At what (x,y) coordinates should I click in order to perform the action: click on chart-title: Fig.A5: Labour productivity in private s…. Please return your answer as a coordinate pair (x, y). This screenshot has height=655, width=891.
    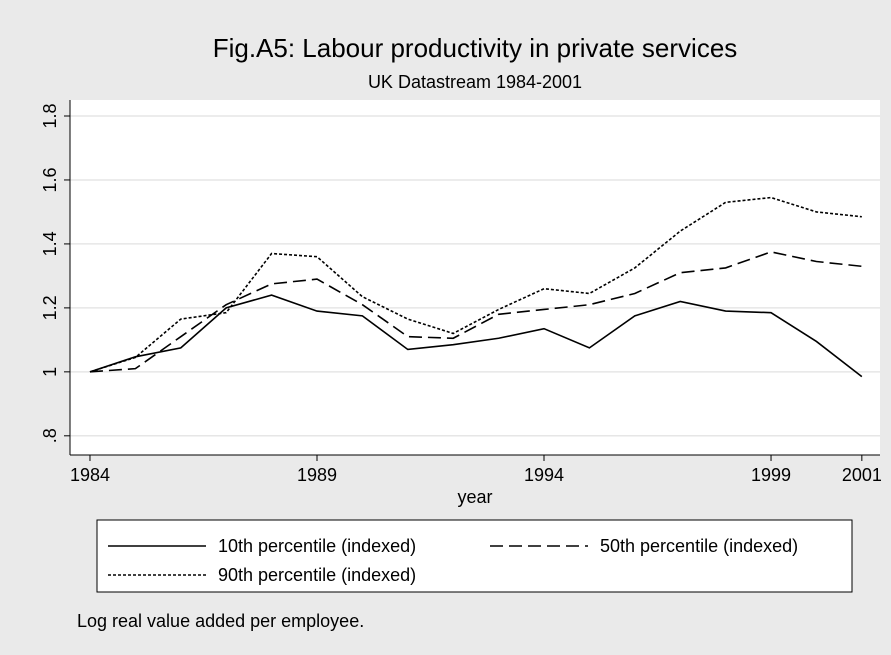
    Looking at the image, I should click on (475, 48).